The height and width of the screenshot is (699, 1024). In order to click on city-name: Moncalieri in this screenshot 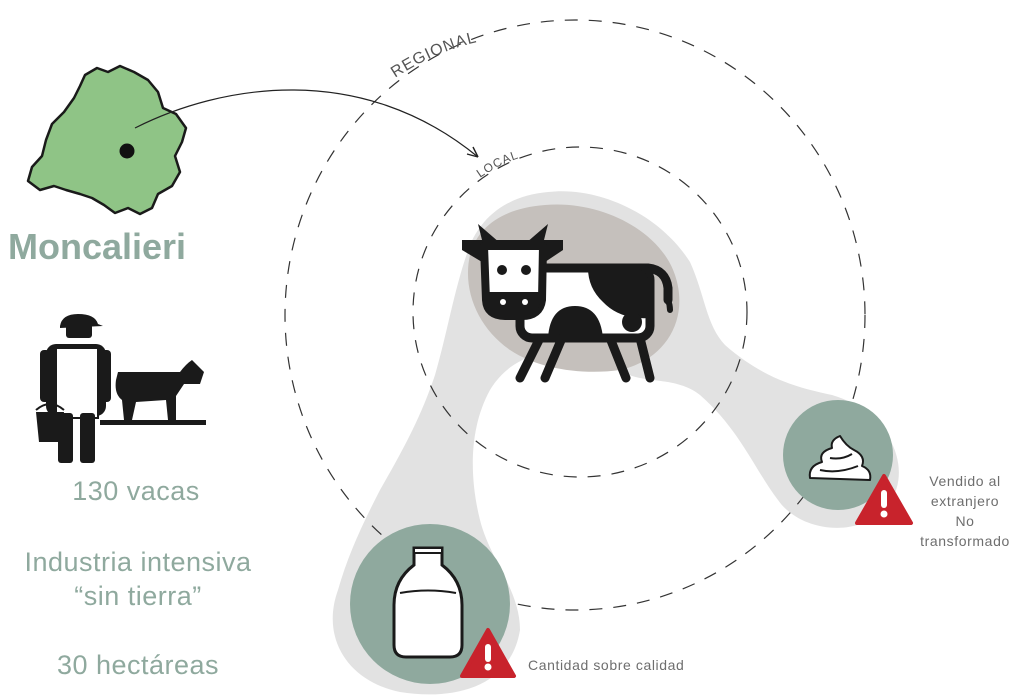, I will do `click(97, 246)`.